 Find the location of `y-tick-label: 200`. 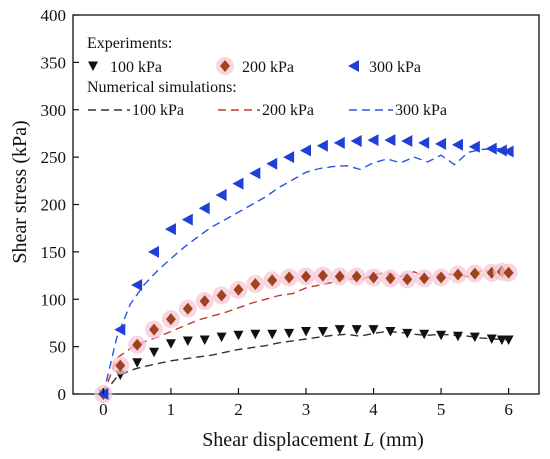

y-tick-label: 200 is located at coordinates (54, 205).